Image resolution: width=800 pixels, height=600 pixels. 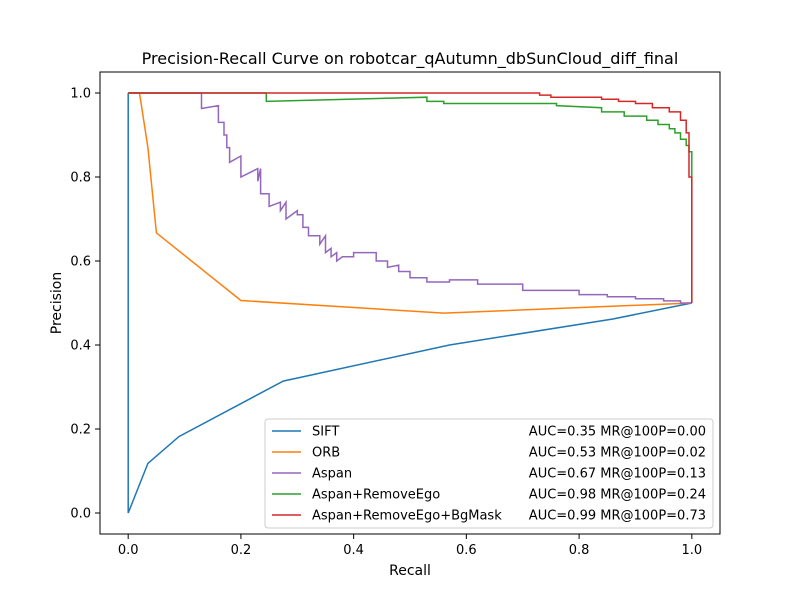 What do you see at coordinates (85, 304) in the screenshot?
I see `y-axis: 0.0 0.2 0.4 0.6 0.8 1.0` at bounding box center [85, 304].